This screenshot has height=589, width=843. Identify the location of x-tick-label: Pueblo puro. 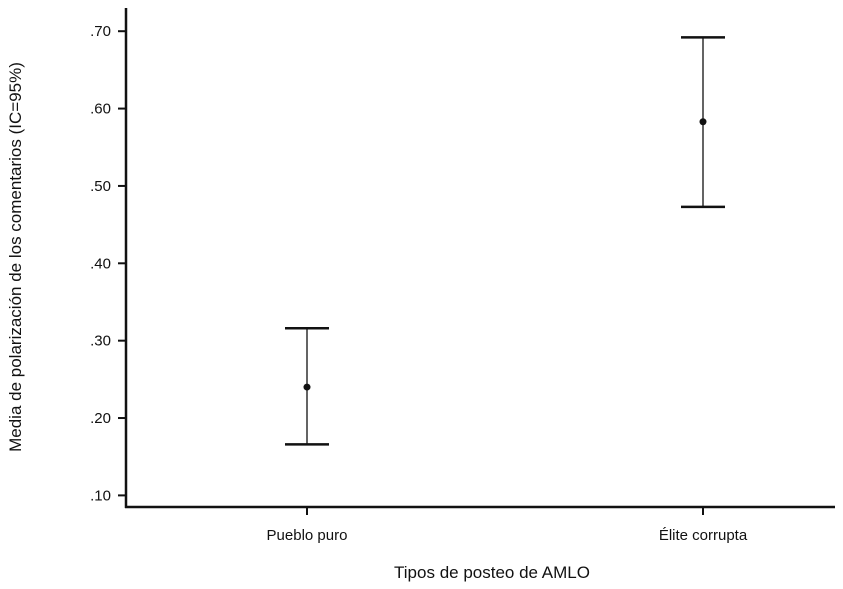
(307, 535).